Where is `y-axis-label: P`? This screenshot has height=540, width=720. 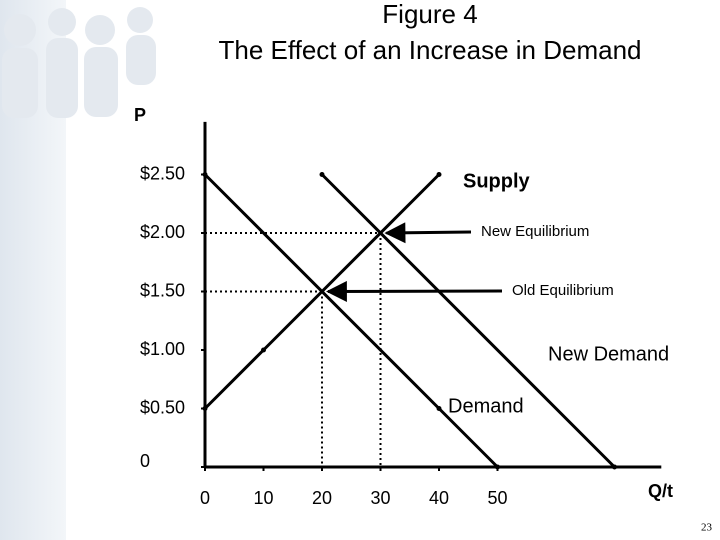
y-axis-label: P is located at coordinates (140, 115).